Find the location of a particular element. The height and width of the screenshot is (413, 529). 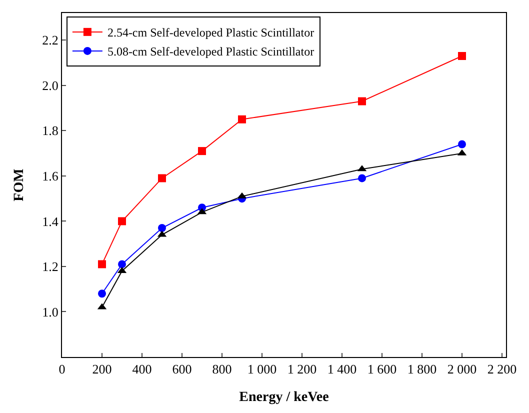

x-tick-label: 800 is located at coordinates (222, 369).